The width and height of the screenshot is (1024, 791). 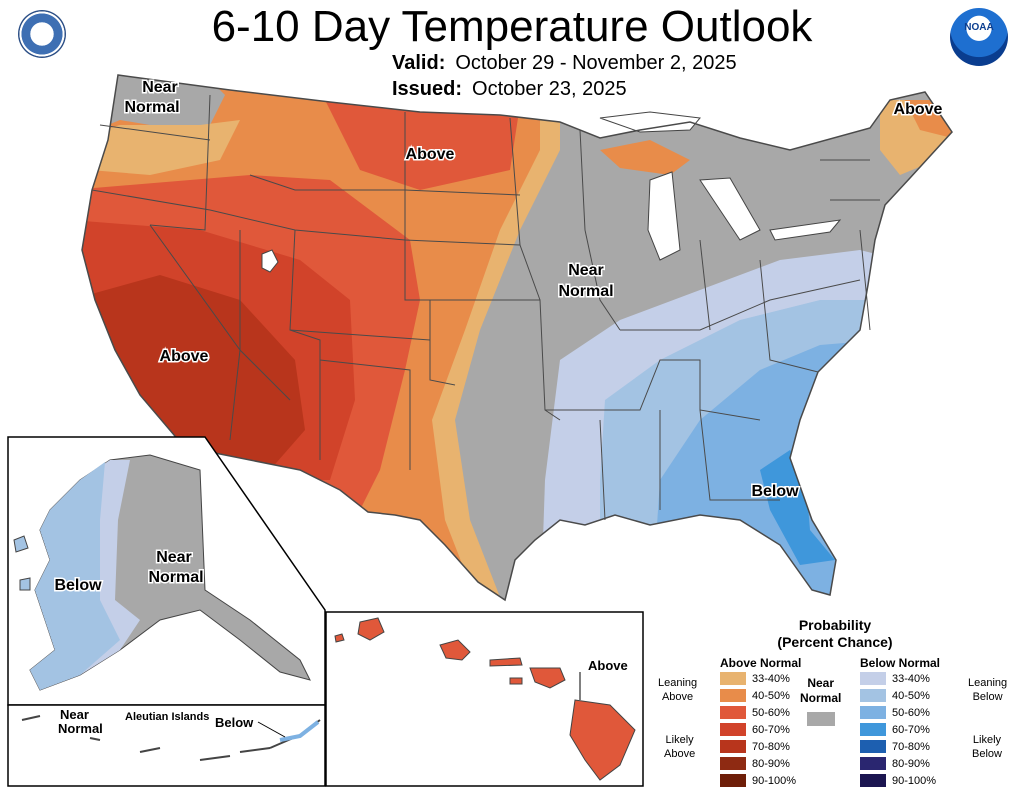 I want to click on leaning-below-line1: Leaning, so click(x=988, y=683).